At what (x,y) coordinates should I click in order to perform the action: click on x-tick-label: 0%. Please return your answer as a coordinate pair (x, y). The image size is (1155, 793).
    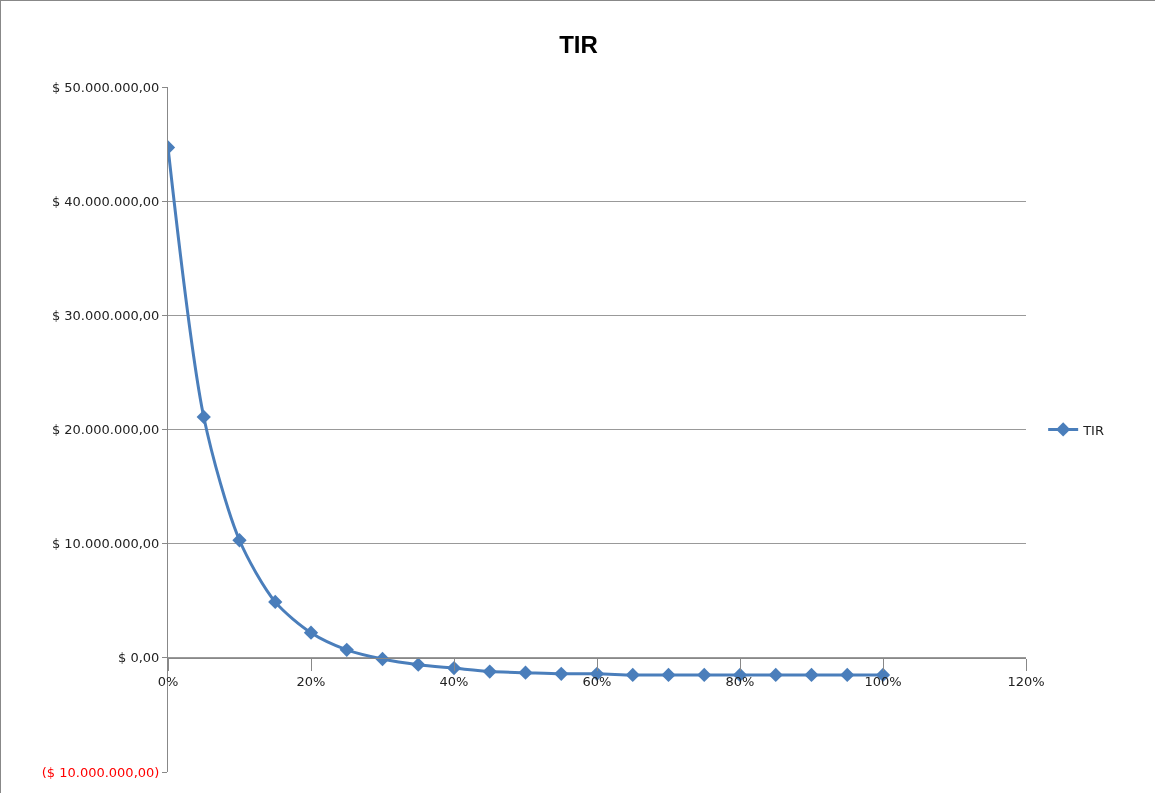
    Looking at the image, I should click on (168, 682).